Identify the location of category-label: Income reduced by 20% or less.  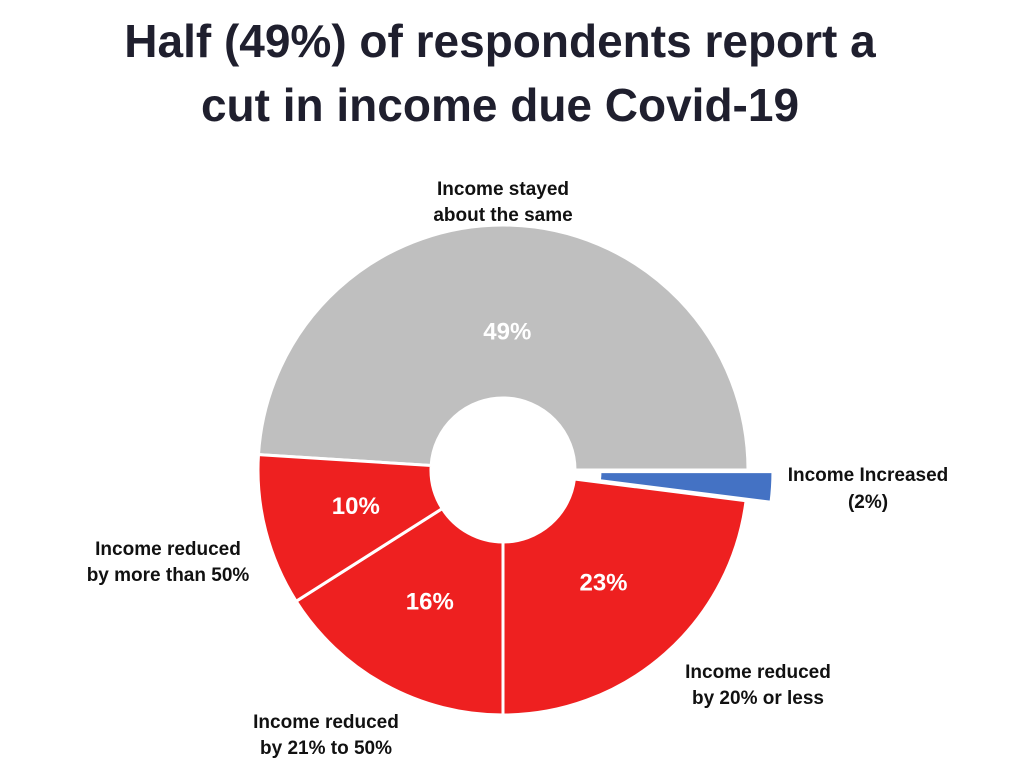
(758, 685).